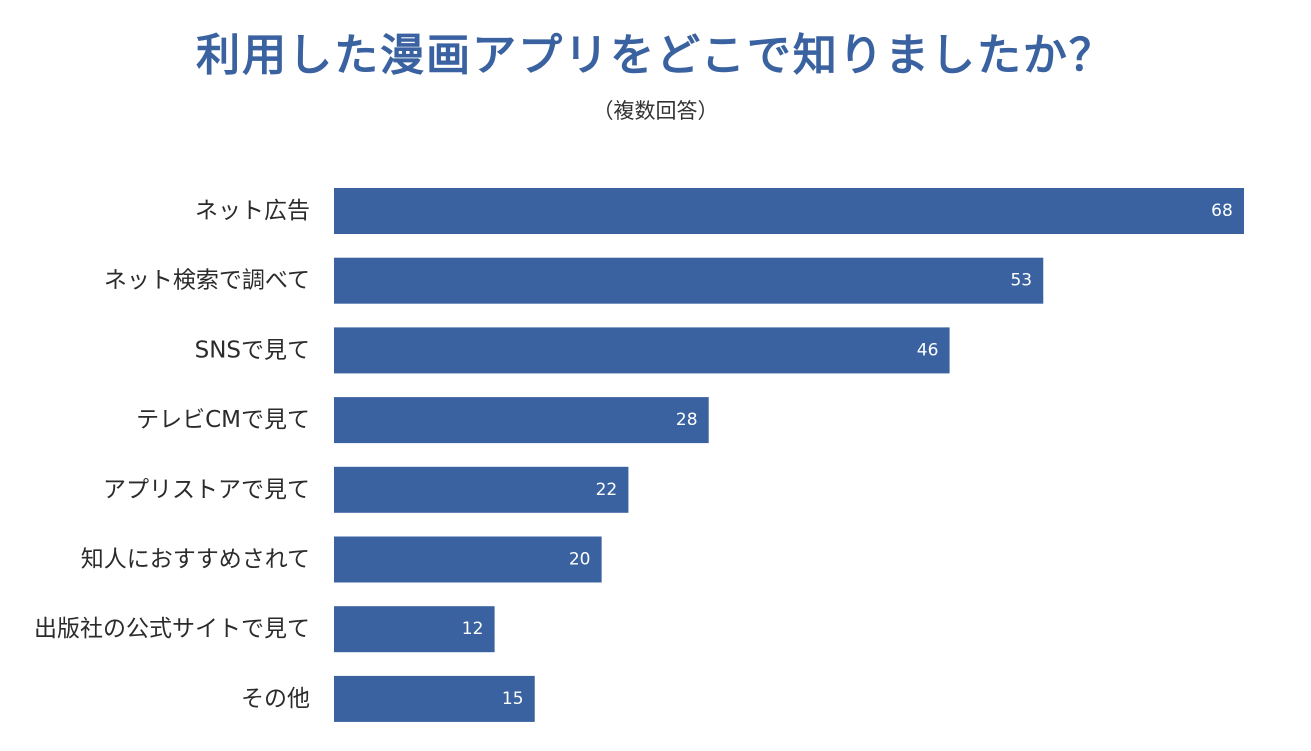  What do you see at coordinates (195, 560) in the screenshot?
I see `category-label-5: 知人におすすめされて` at bounding box center [195, 560].